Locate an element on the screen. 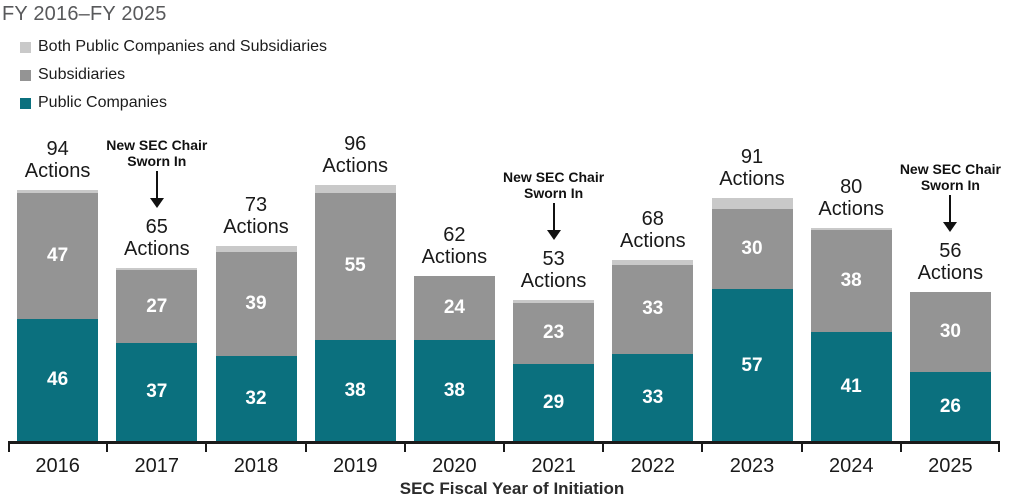 The width and height of the screenshot is (1024, 501). segment-value-label: 23 is located at coordinates (554, 333).